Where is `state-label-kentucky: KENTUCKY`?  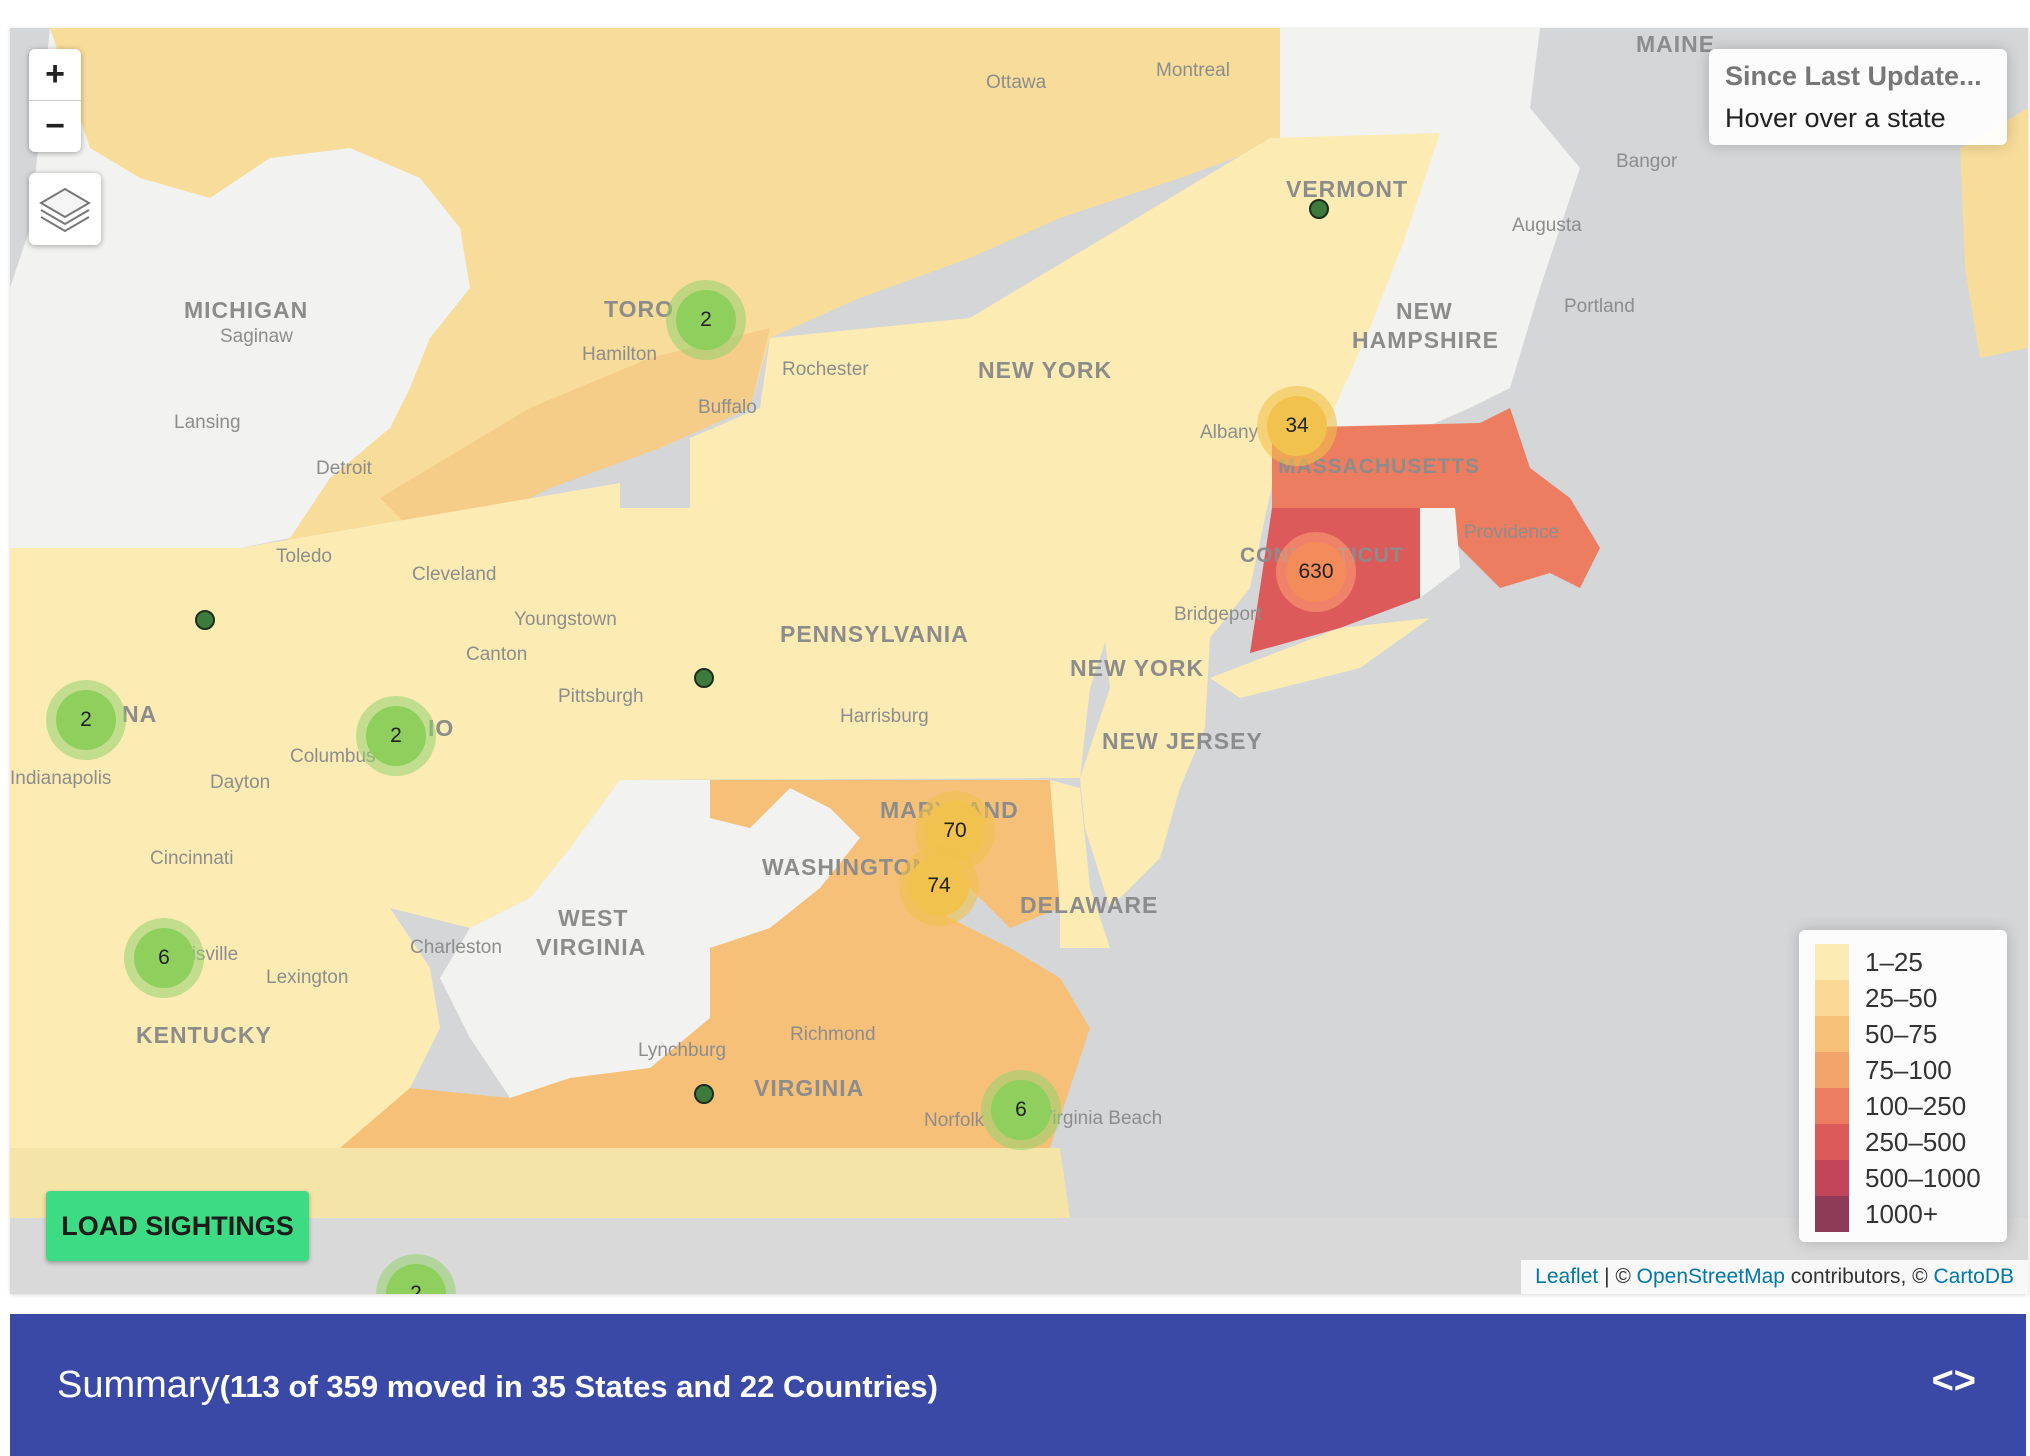
state-label-kentucky: KENTUCKY is located at coordinates (204, 1035).